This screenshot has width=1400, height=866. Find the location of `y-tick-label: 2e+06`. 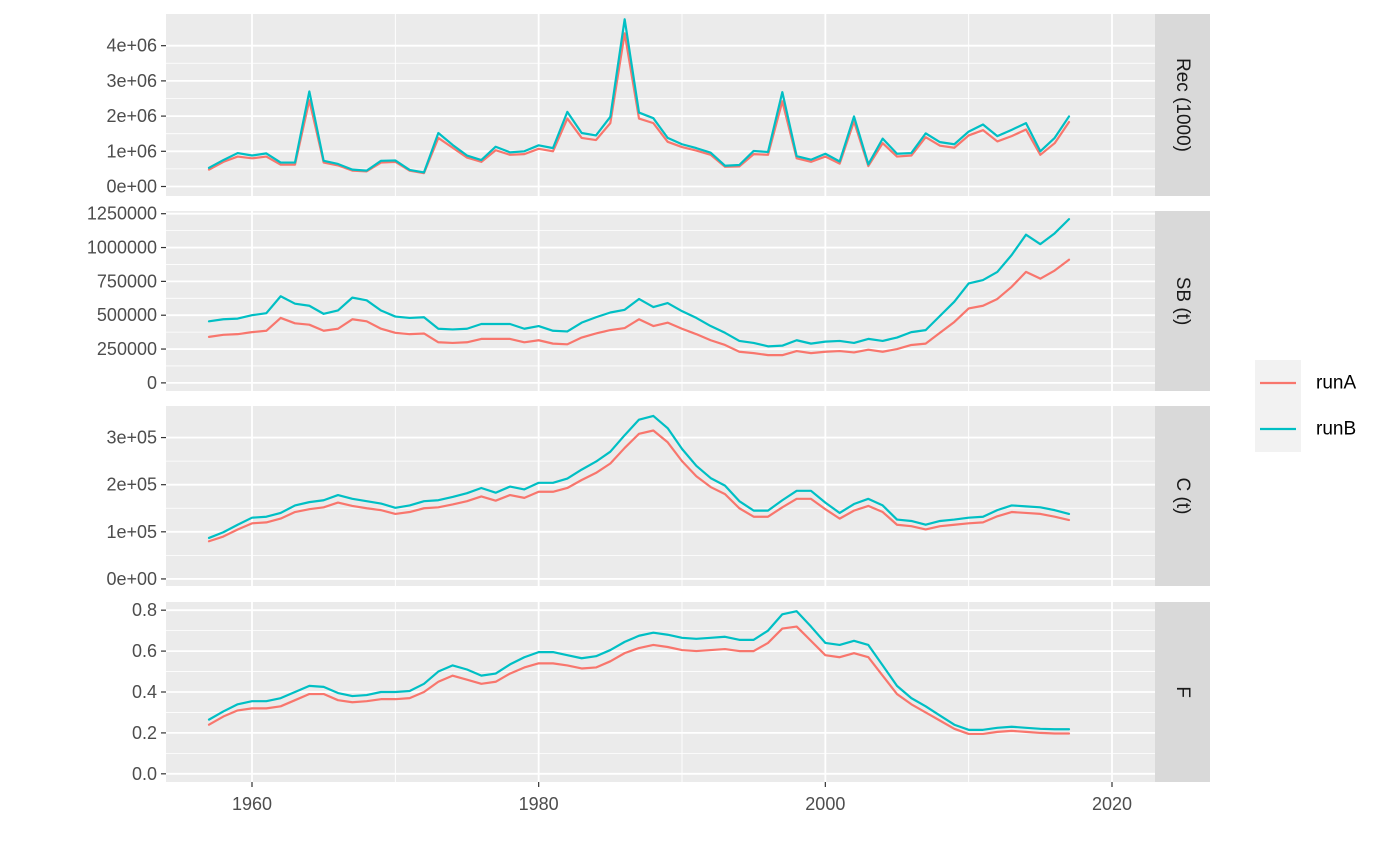

y-tick-label: 2e+06 is located at coordinates (131, 116).